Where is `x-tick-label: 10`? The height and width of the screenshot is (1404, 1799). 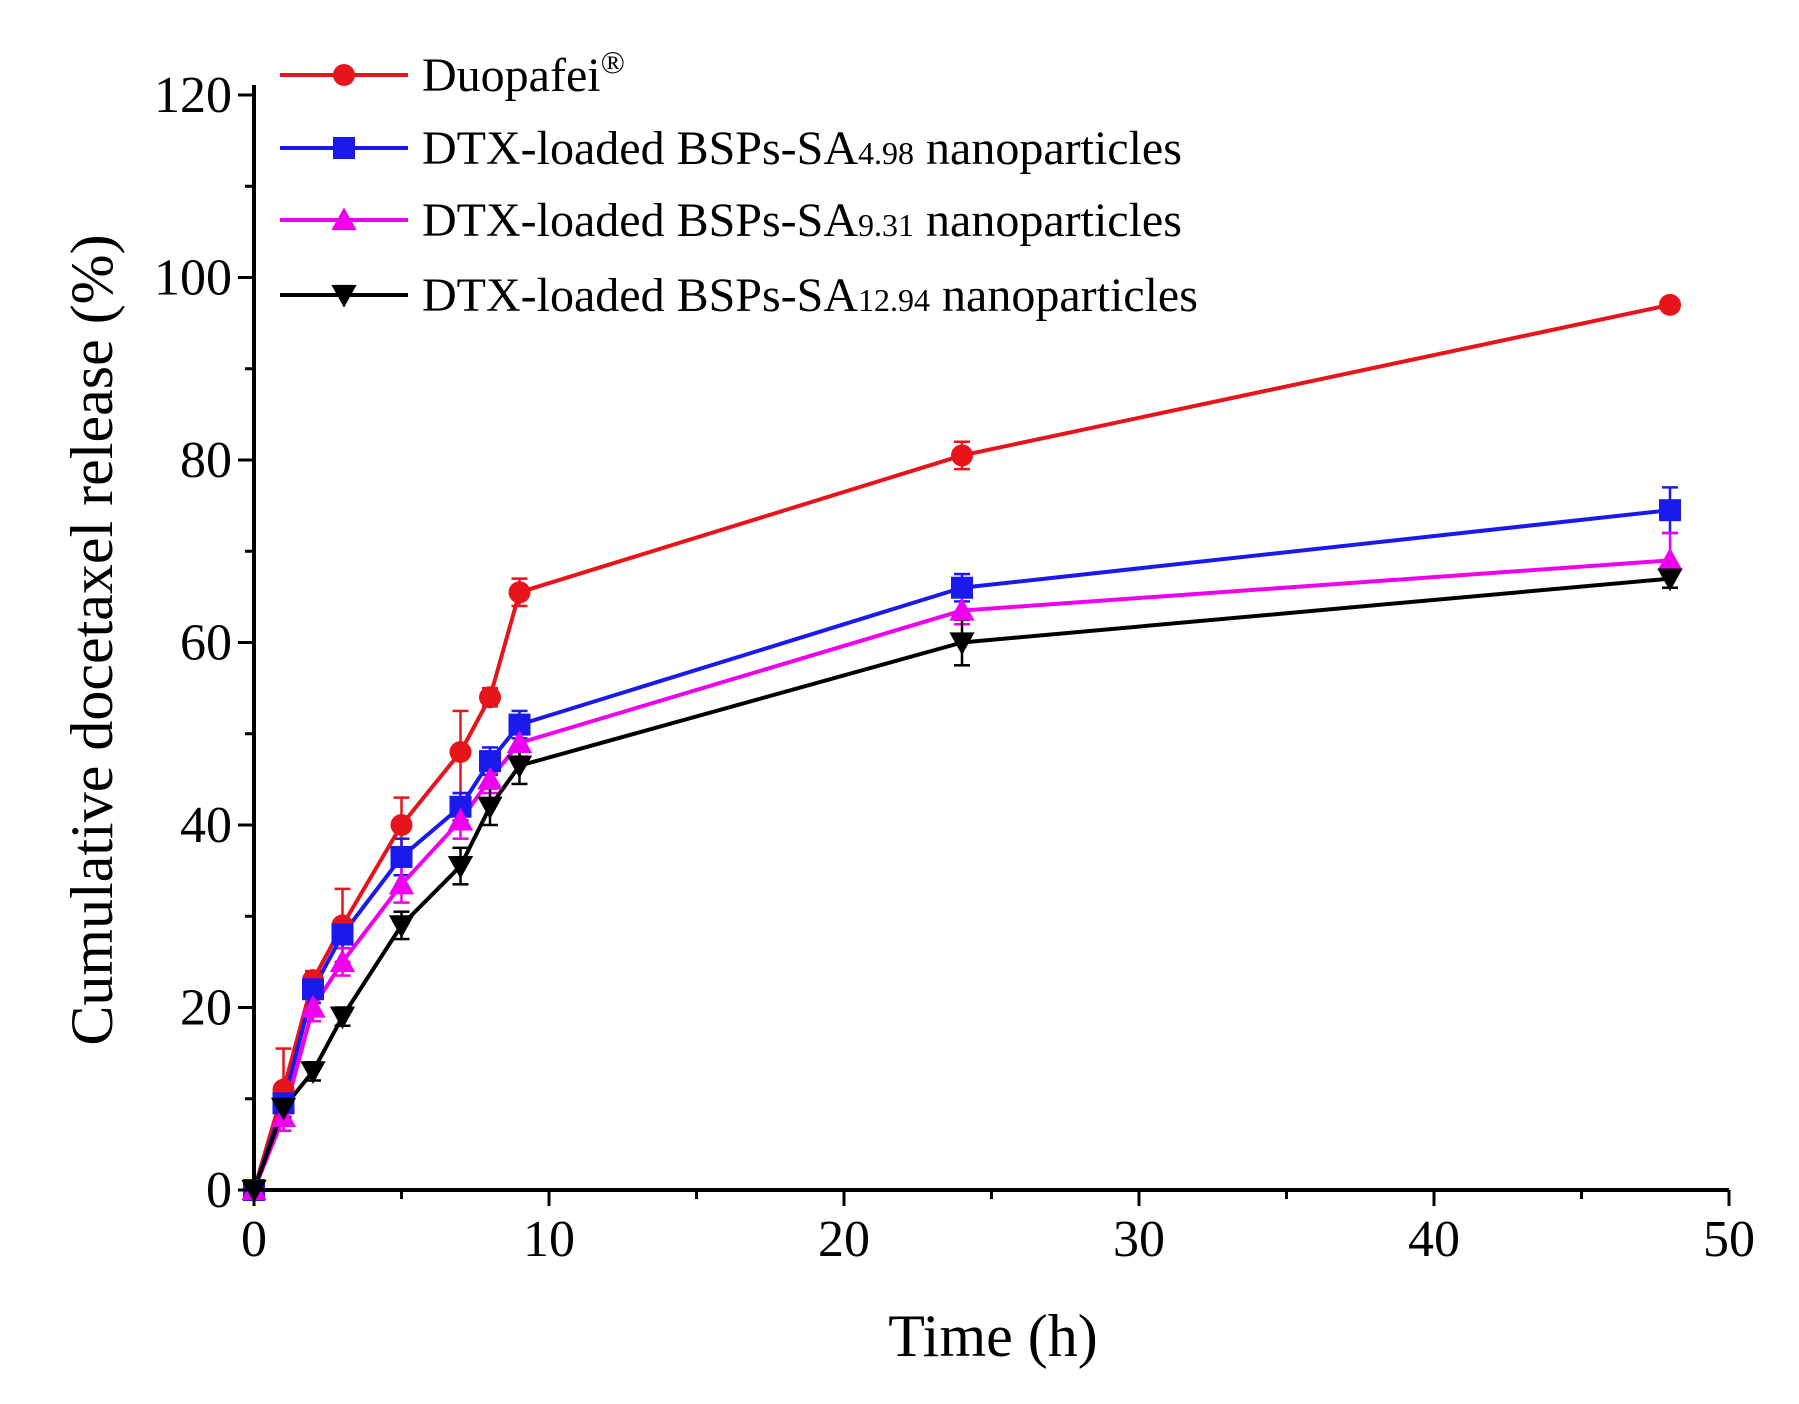 x-tick-label: 10 is located at coordinates (549, 1239).